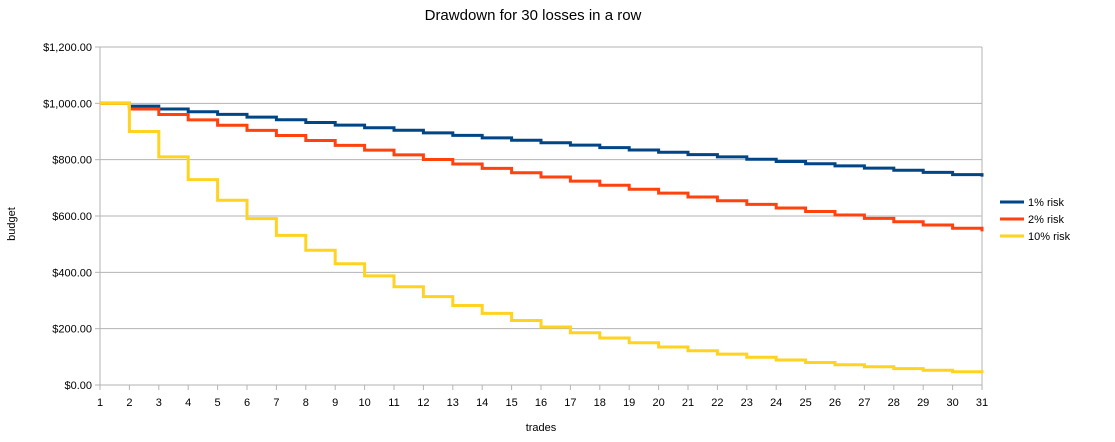 This screenshot has height=442, width=1115. Describe the element at coordinates (864, 403) in the screenshot. I see `x-tick-label: 27` at that location.